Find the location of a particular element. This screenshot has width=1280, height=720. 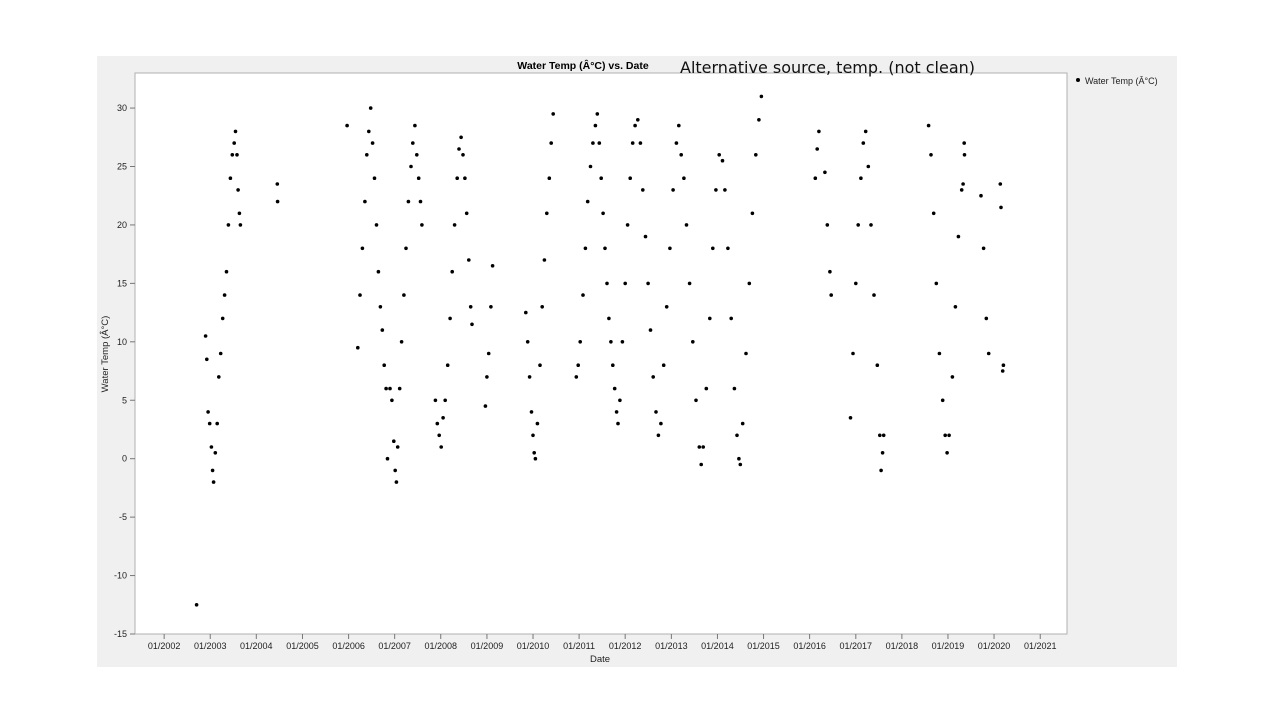

x-tick-label: 01/2003 is located at coordinates (210, 646).